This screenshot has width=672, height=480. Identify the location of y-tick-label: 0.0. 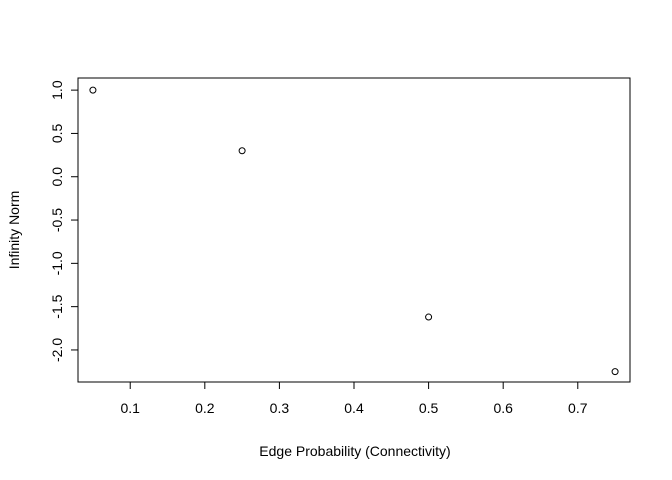
(57, 177).